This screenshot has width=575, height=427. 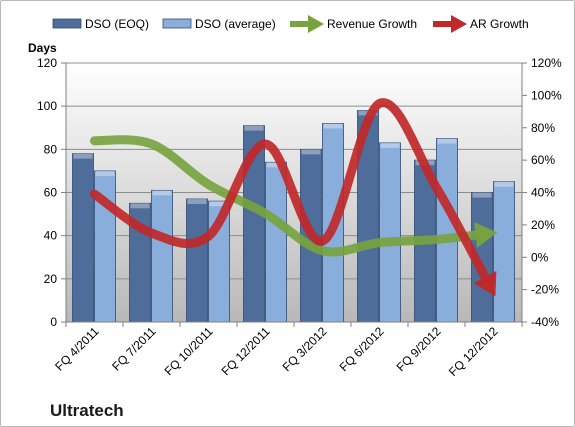 I want to click on y2-tick-label: 80%, so click(x=543, y=128).